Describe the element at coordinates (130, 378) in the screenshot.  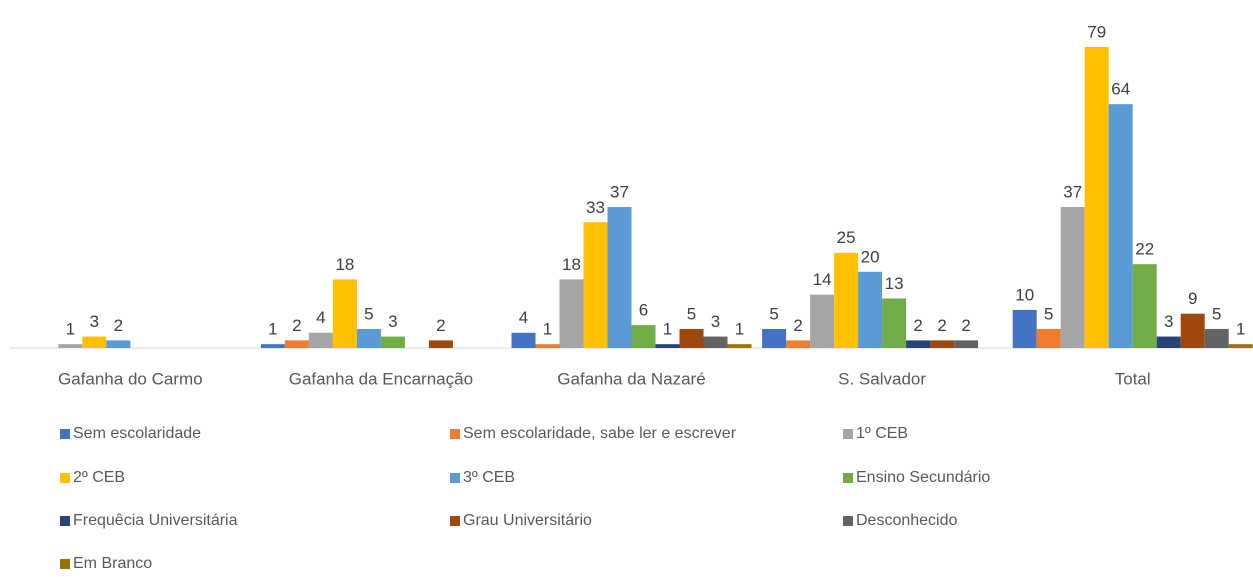
I see `x-tick-label: Gafanha do Carmo` at that location.